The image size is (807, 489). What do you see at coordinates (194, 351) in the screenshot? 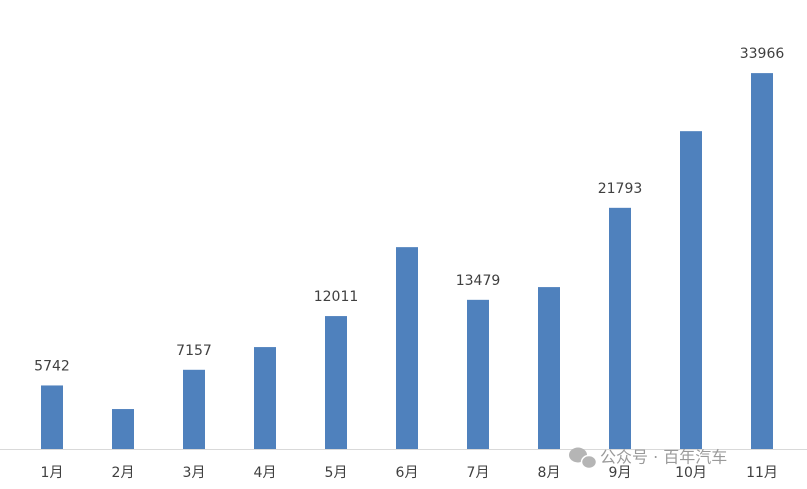
I see `data-label: 7157` at bounding box center [194, 351].